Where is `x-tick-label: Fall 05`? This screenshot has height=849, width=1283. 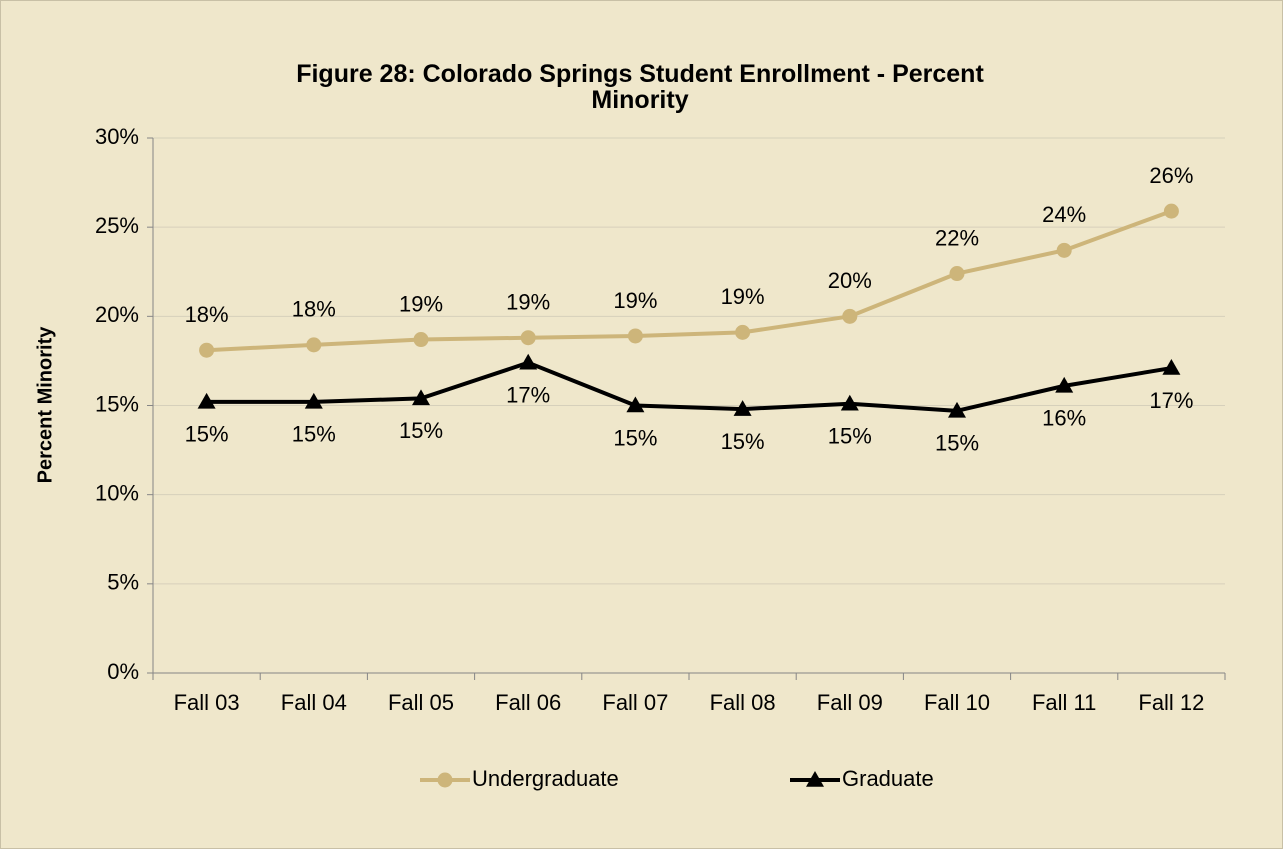
x-tick-label: Fall 05 is located at coordinates (421, 702).